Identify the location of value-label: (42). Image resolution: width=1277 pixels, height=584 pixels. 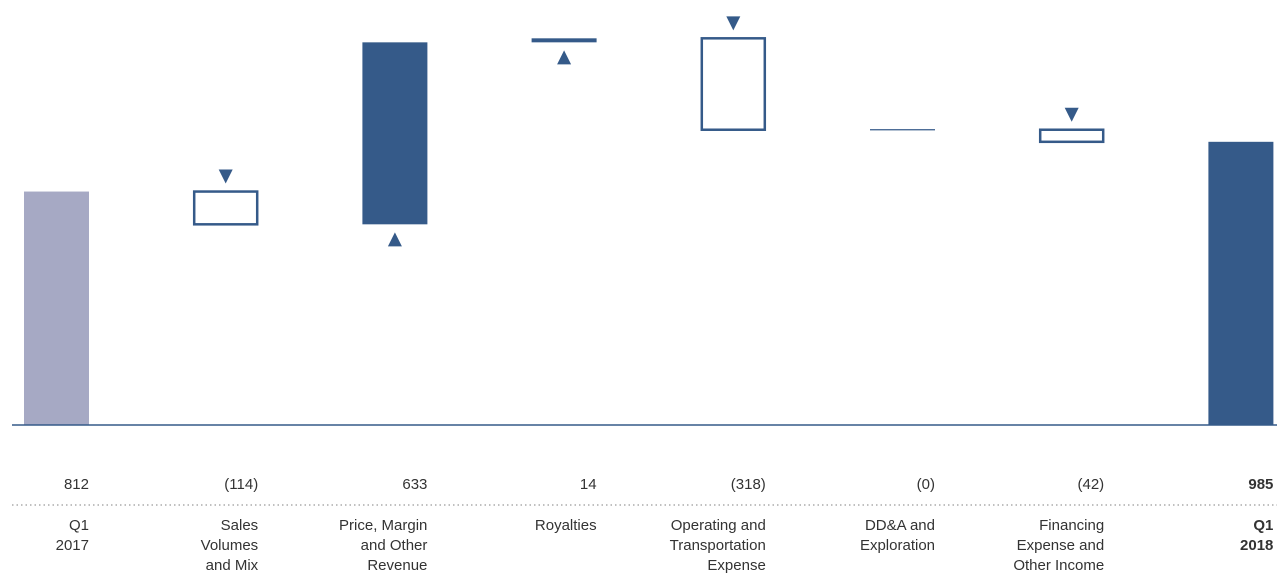
(1091, 484).